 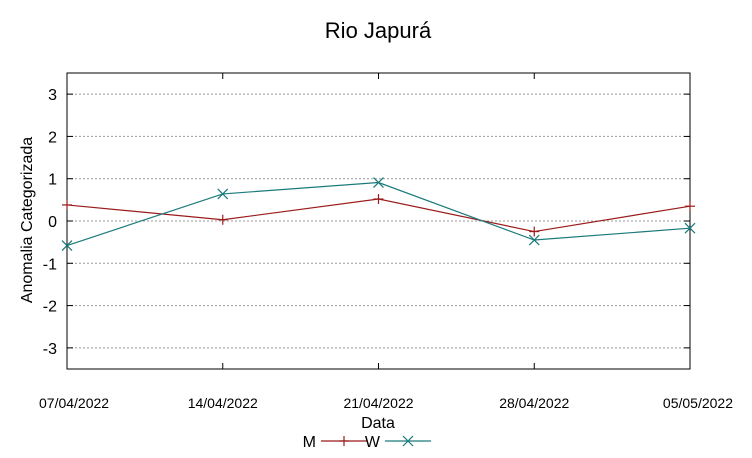 I want to click on y-tick-label: 2, so click(x=52, y=137).